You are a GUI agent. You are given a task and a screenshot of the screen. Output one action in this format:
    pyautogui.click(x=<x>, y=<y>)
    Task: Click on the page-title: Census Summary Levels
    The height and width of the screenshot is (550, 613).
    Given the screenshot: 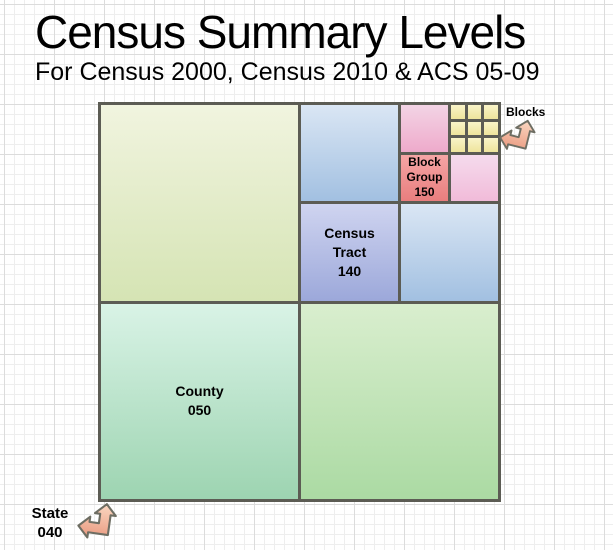 What is the action you would take?
    pyautogui.click(x=280, y=32)
    